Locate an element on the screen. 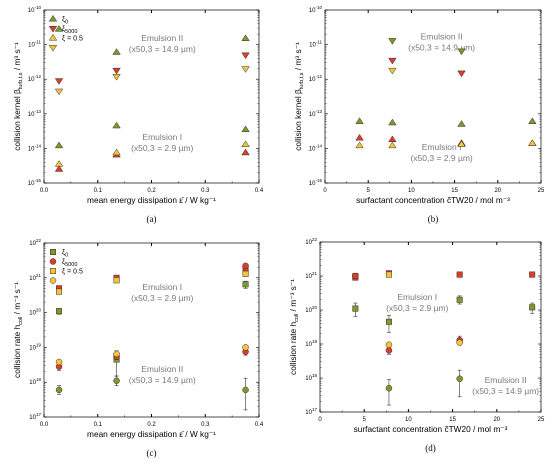 The image size is (550, 463). y-axis-label: collision rate hcoll / m⁻³ s⁻¹ is located at coordinates (294, 327).